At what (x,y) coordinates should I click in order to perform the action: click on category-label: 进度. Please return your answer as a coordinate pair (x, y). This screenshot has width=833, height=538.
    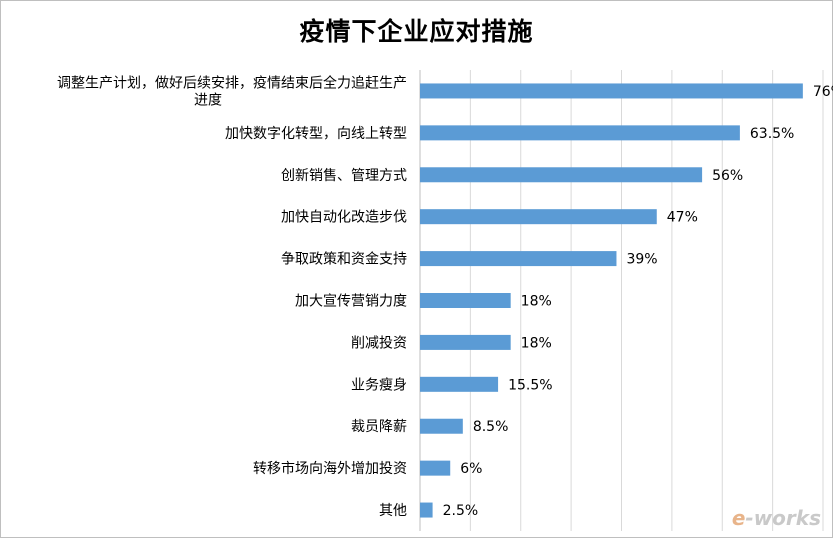
    Looking at the image, I should click on (208, 100).